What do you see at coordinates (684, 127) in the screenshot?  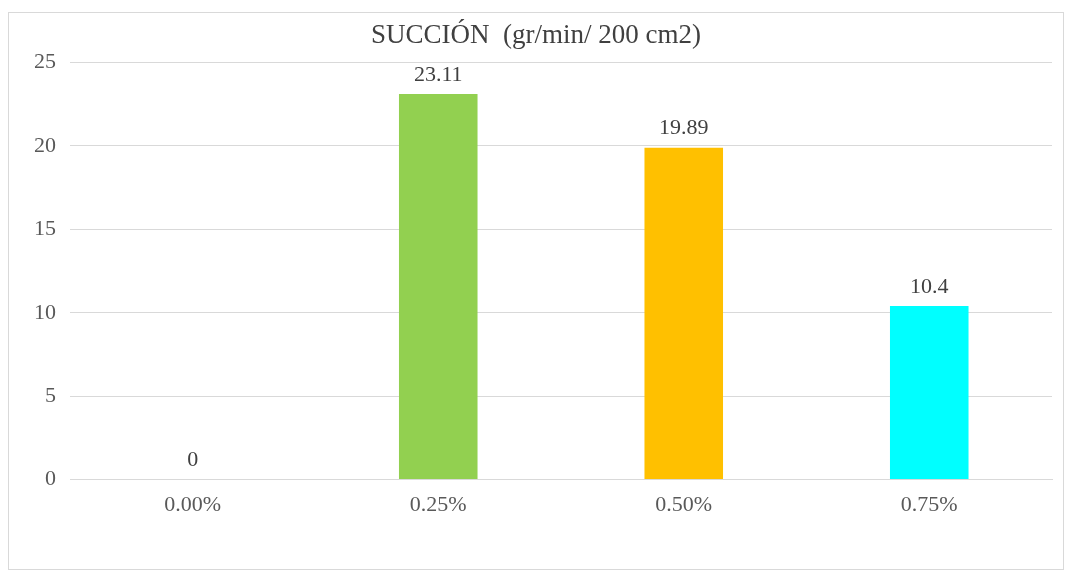 I see `data-label: 19.89` at bounding box center [684, 127].